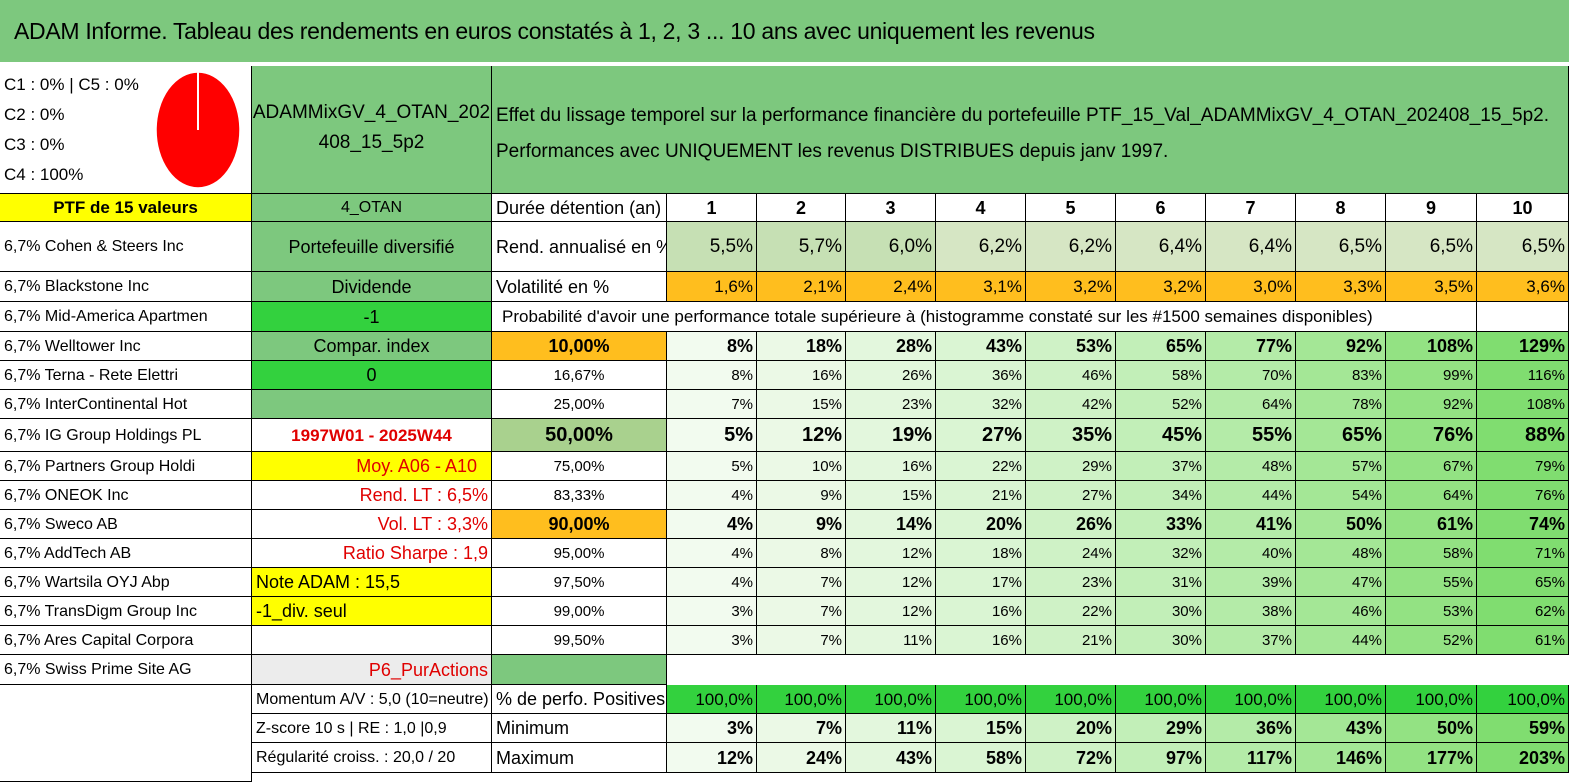 The height and width of the screenshot is (782, 1569). Describe the element at coordinates (126, 287) in the screenshot. I see `holding-row: 6,7% Blackstone Inc` at that location.